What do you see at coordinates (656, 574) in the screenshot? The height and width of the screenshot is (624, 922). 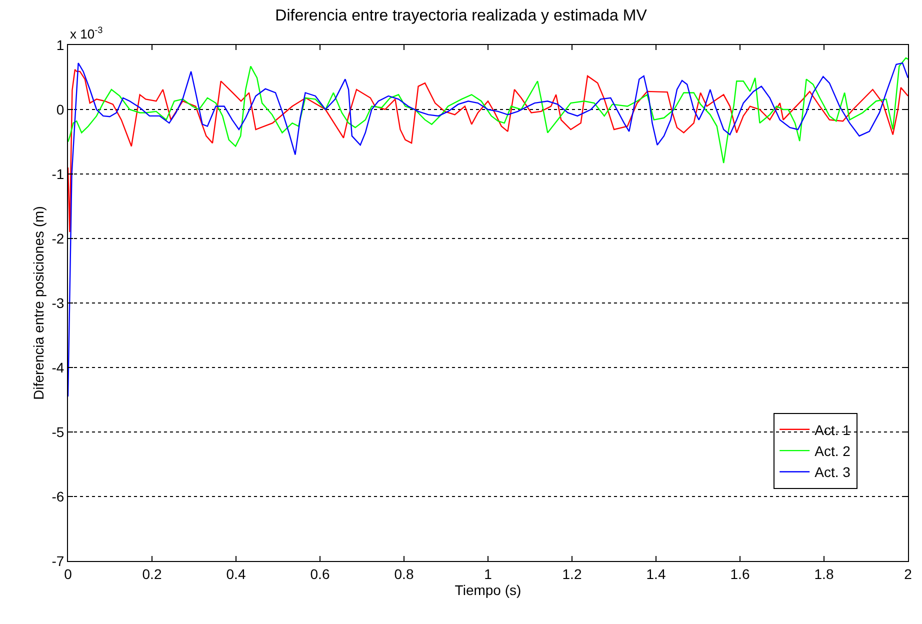 I see `x-tick-label: 1.4` at bounding box center [656, 574].